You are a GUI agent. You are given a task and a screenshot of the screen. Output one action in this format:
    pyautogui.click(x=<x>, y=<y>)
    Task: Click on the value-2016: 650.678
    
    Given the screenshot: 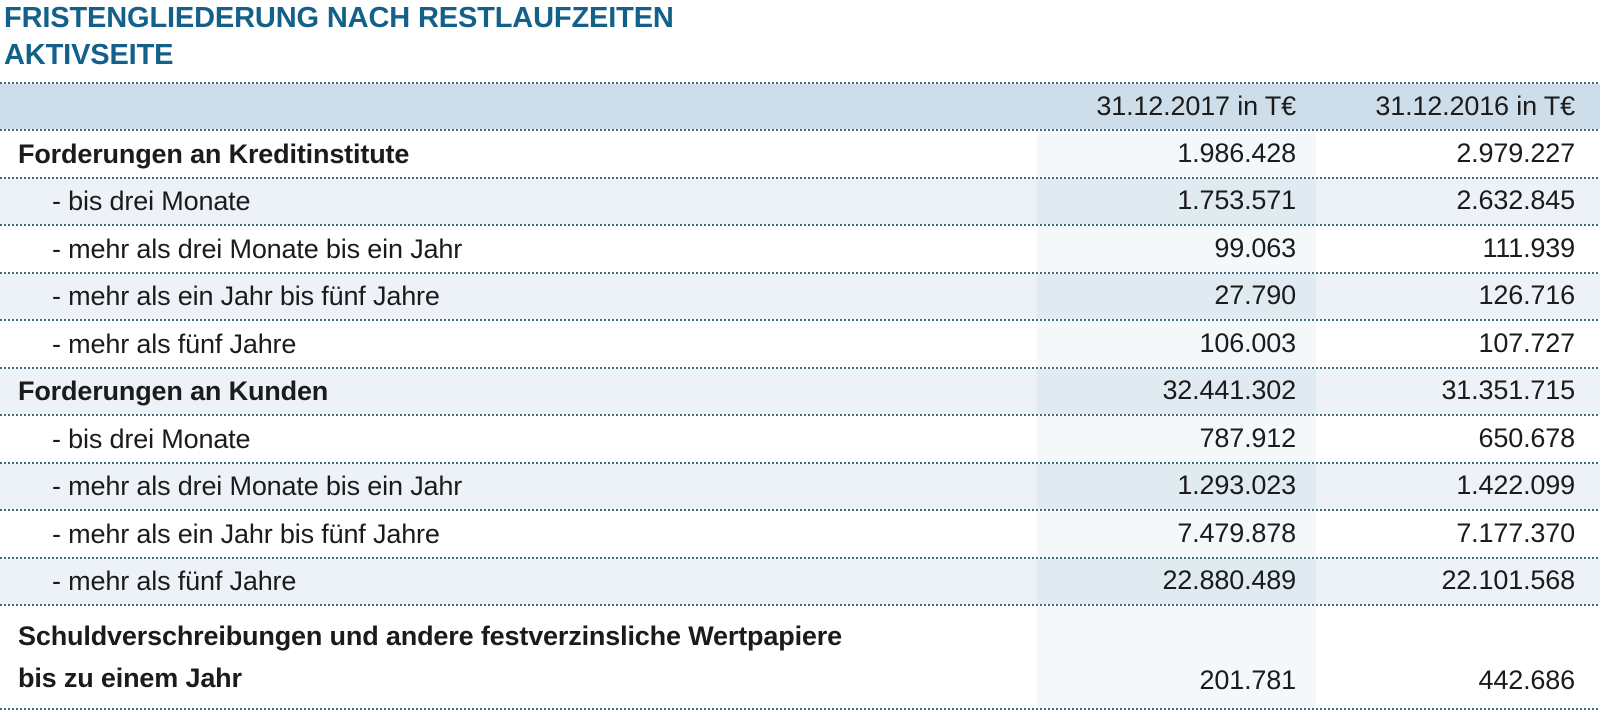 What is the action you would take?
    pyautogui.click(x=1527, y=437)
    